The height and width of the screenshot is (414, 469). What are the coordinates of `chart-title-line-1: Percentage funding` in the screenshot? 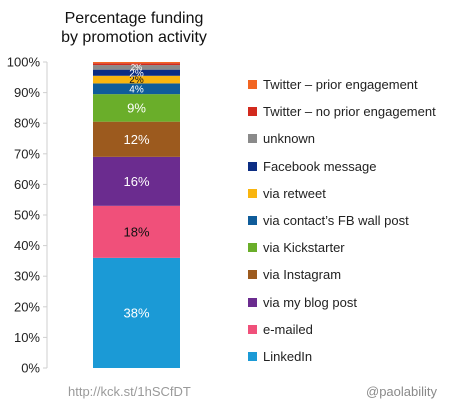 It's located at (134, 18).